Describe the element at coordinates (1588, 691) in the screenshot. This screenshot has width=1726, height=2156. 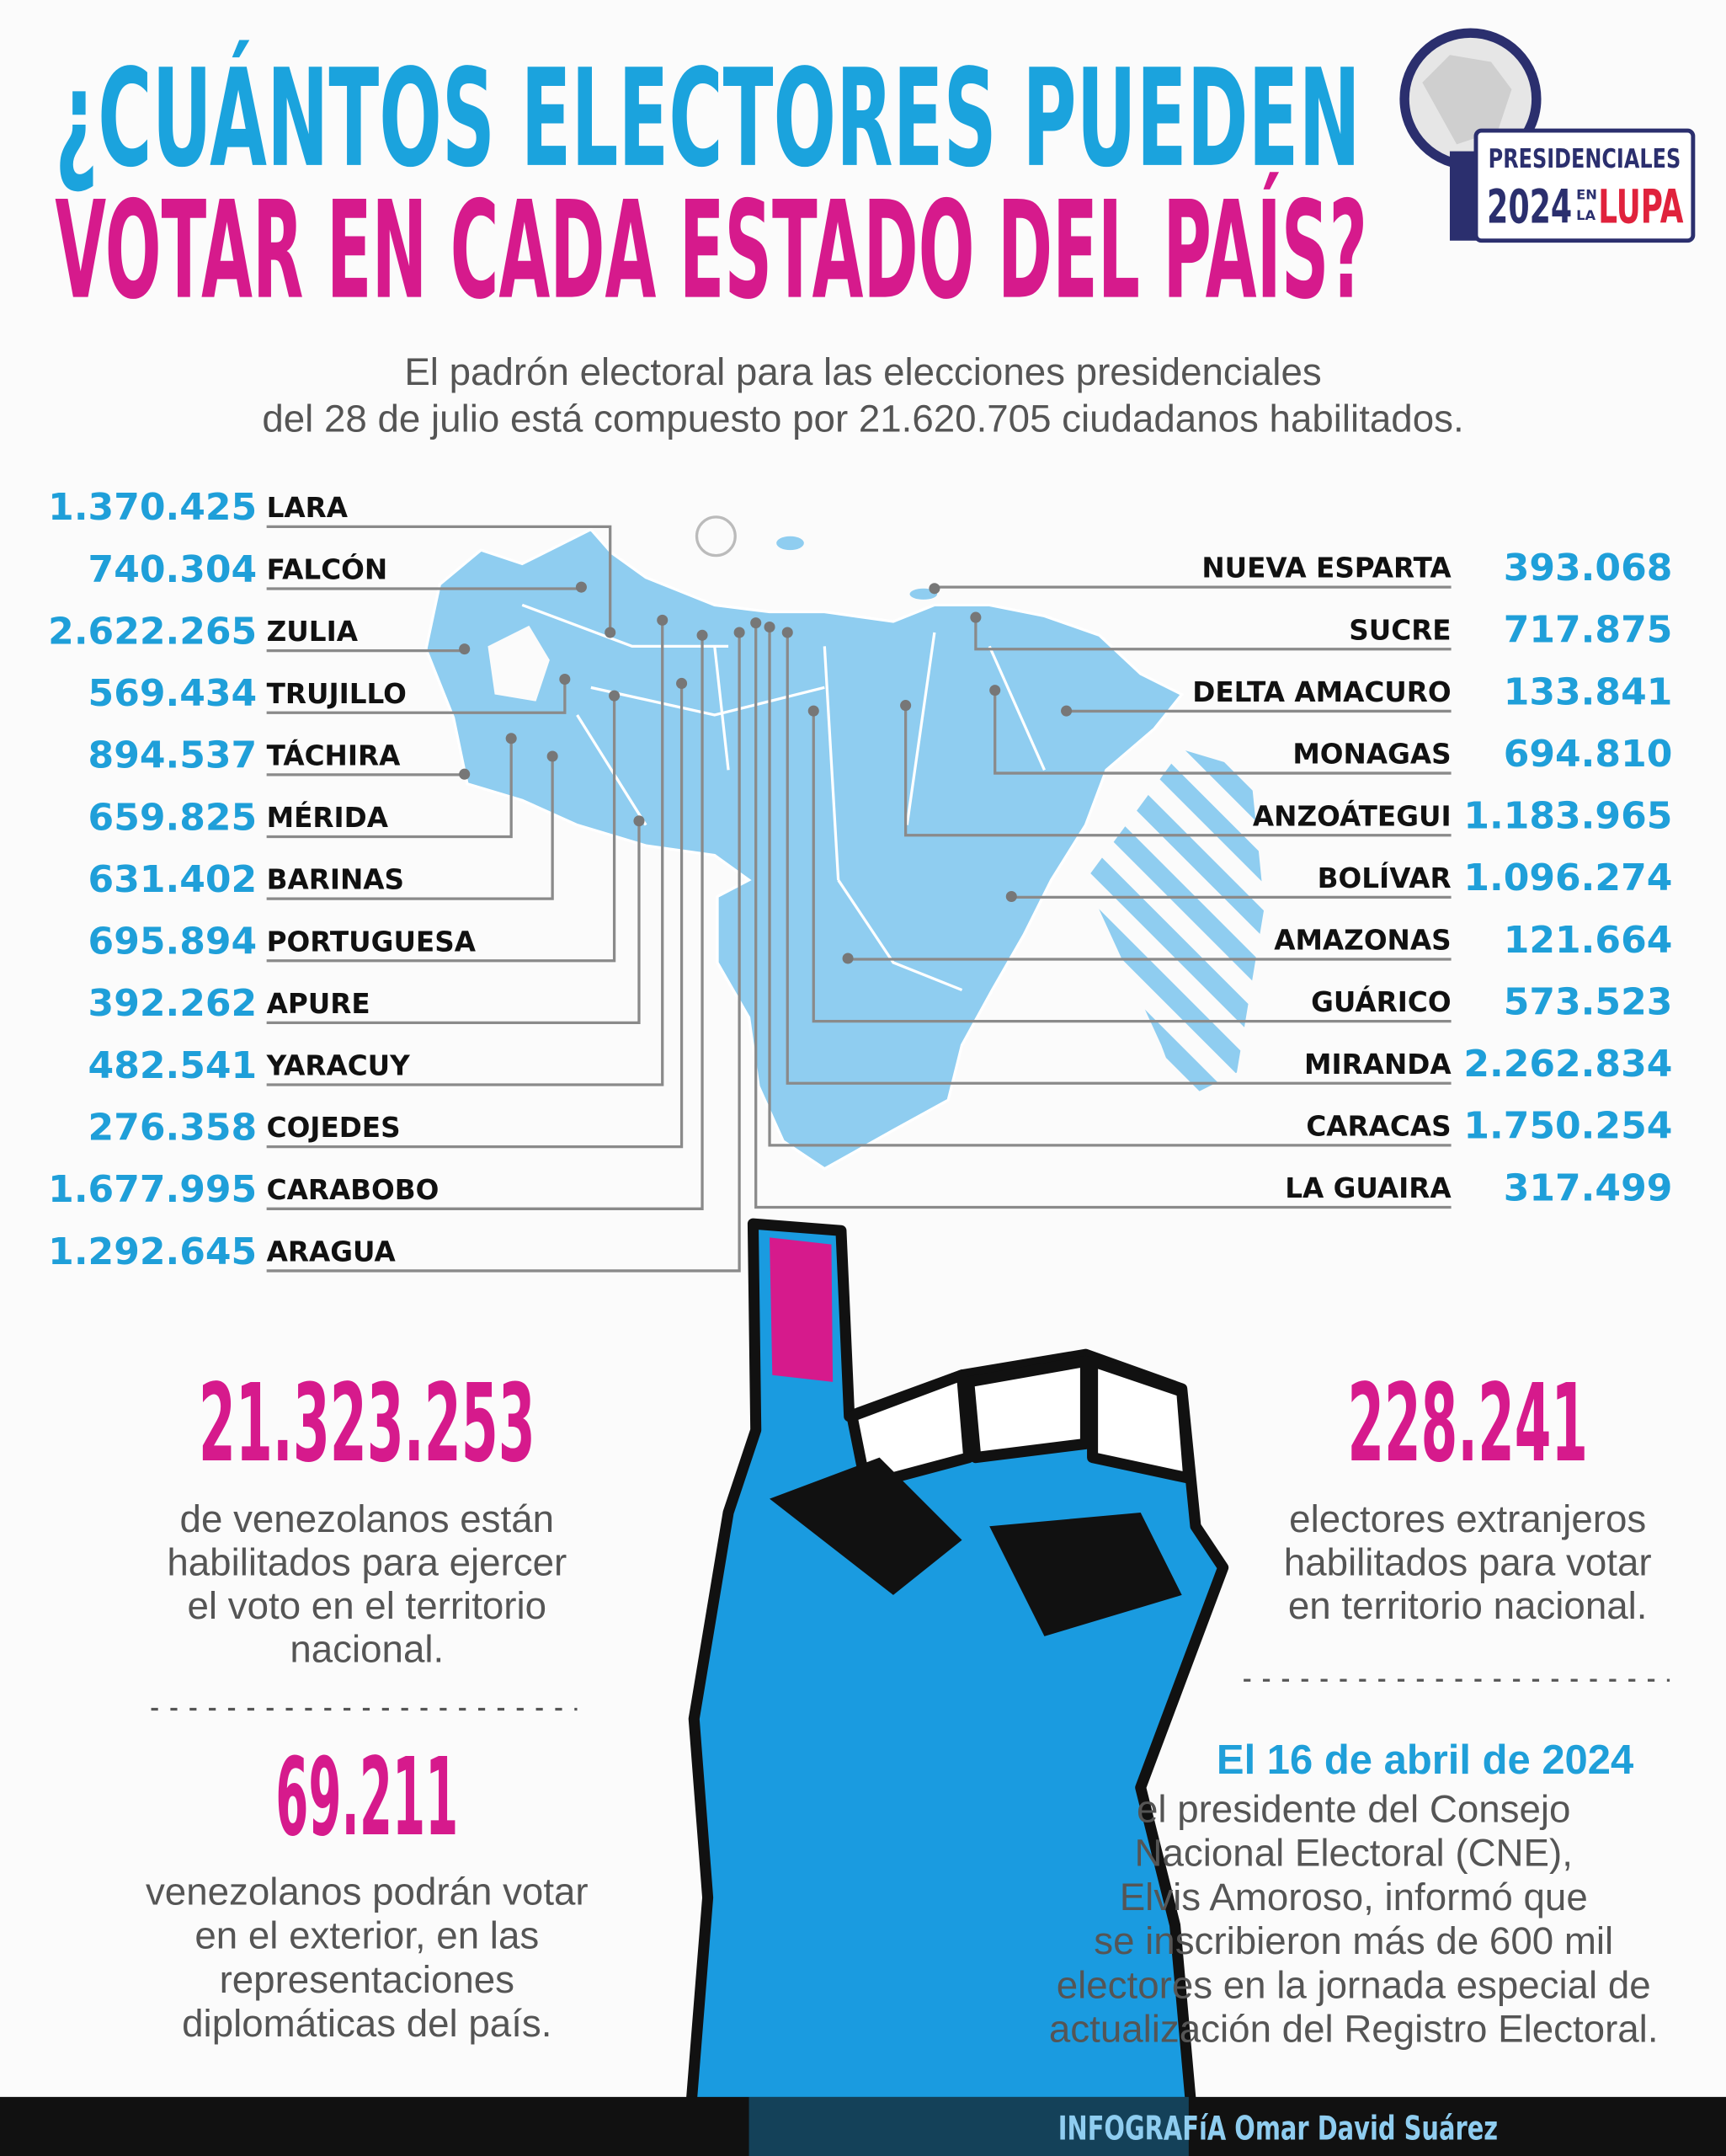
I see `state-value: 133.841` at that location.